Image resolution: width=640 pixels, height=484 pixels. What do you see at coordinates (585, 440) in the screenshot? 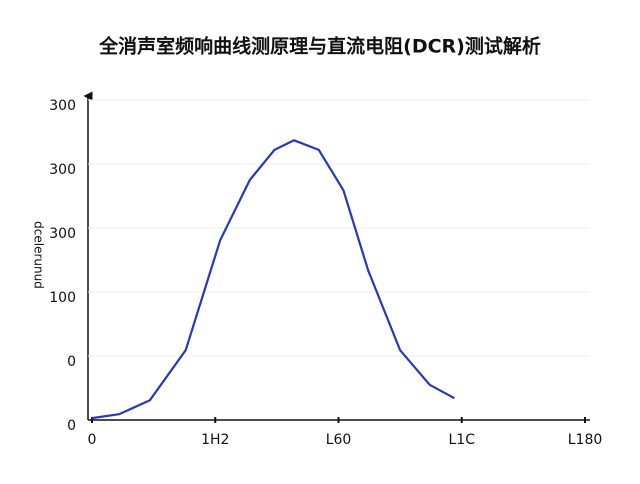
I see `x-tick-label: L180` at bounding box center [585, 440].